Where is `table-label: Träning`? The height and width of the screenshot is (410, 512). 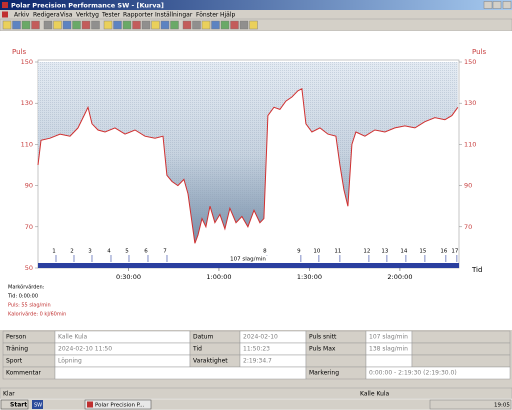
table-label: Träning is located at coordinates (16, 349).